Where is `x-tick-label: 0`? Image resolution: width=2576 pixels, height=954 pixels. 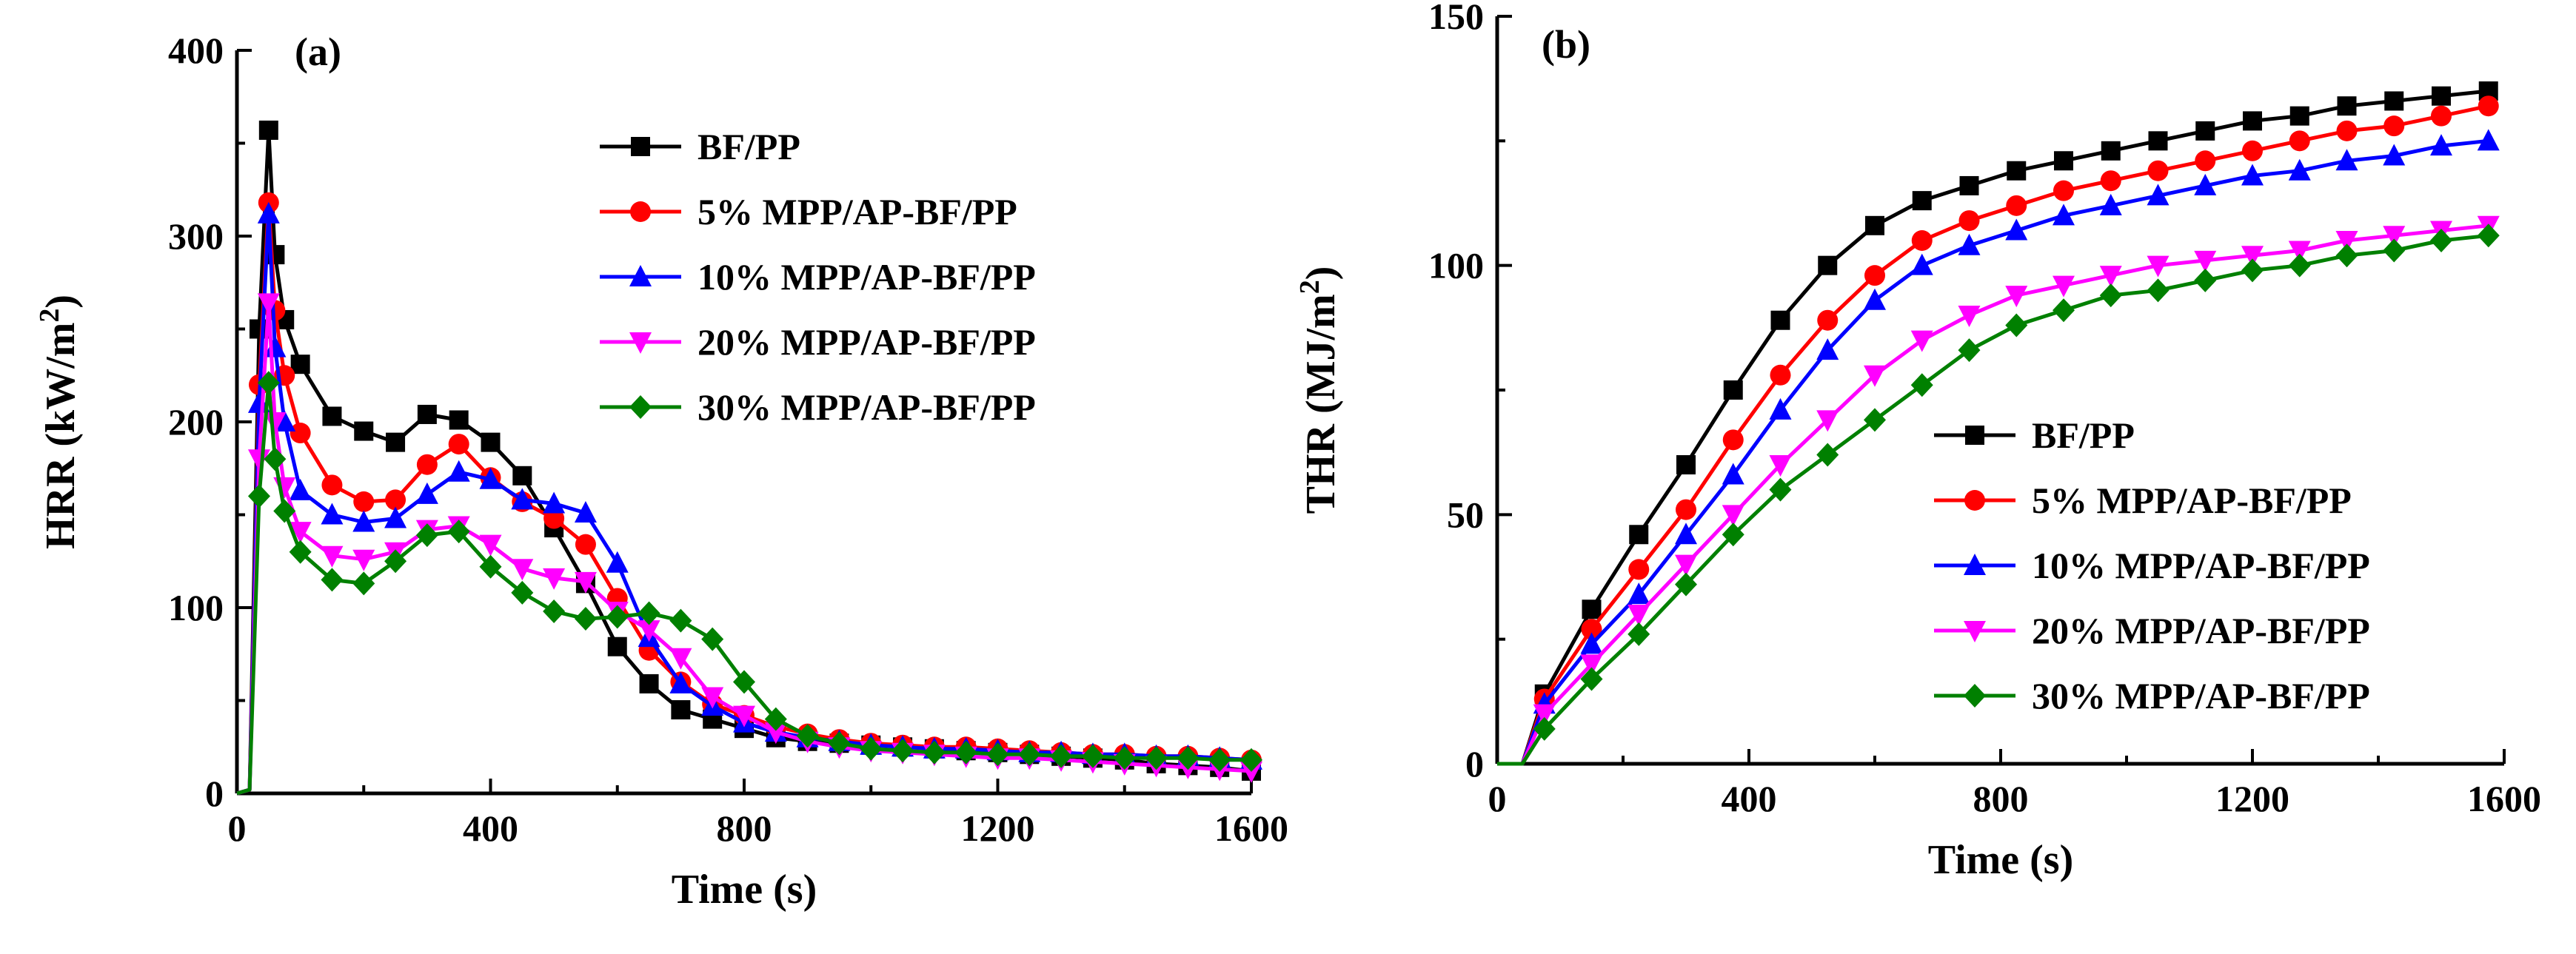 x-tick-label: 0 is located at coordinates (1497, 798).